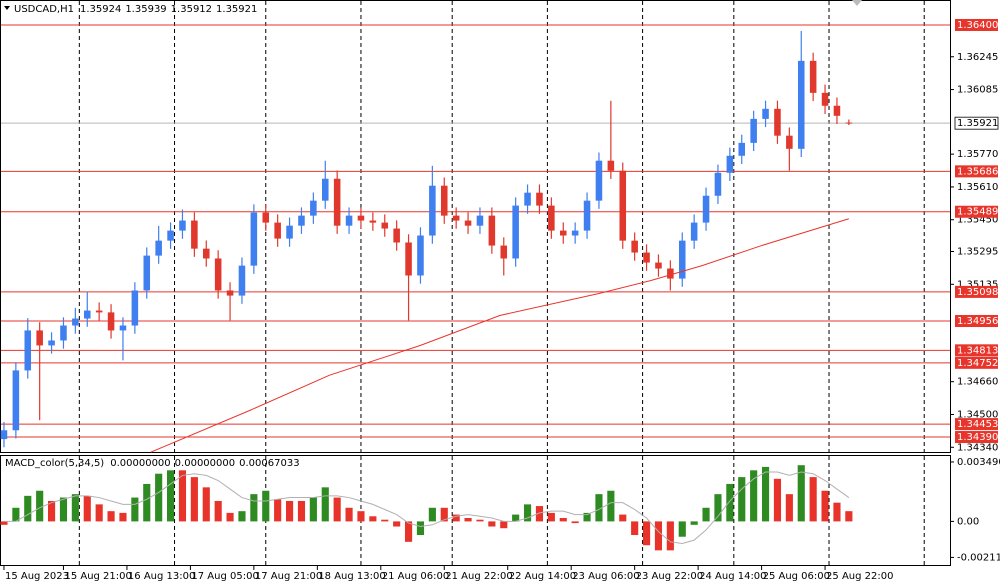  Describe the element at coordinates (977, 382) in the screenshot. I see `y-tick-label: 1.34660` at that location.